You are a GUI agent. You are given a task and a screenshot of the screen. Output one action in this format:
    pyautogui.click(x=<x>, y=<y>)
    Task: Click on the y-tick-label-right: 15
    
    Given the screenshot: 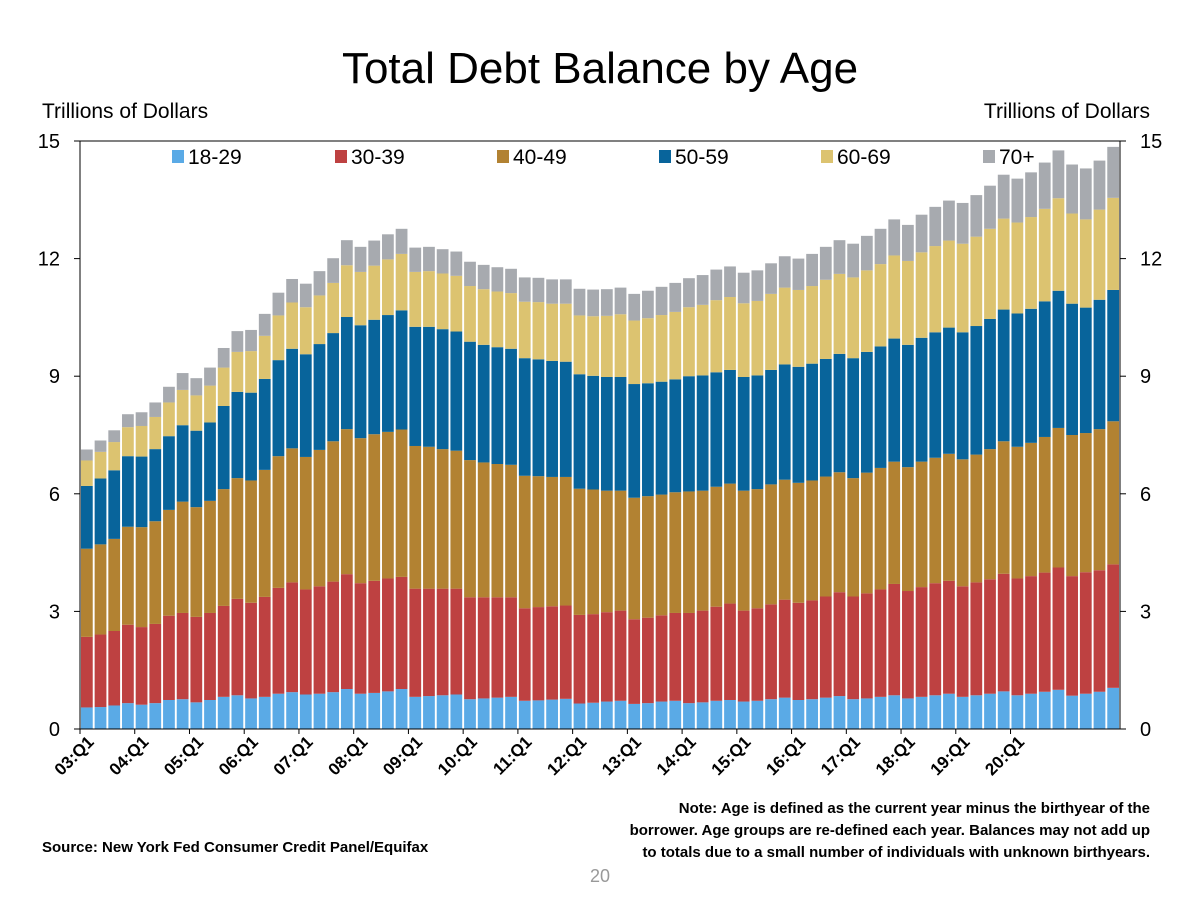 What is the action you would take?
    pyautogui.click(x=1151, y=142)
    